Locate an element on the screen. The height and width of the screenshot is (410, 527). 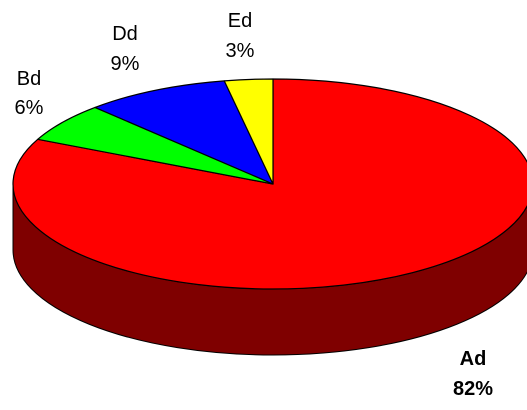
slice-percent-ad: 82% is located at coordinates (473, 389).